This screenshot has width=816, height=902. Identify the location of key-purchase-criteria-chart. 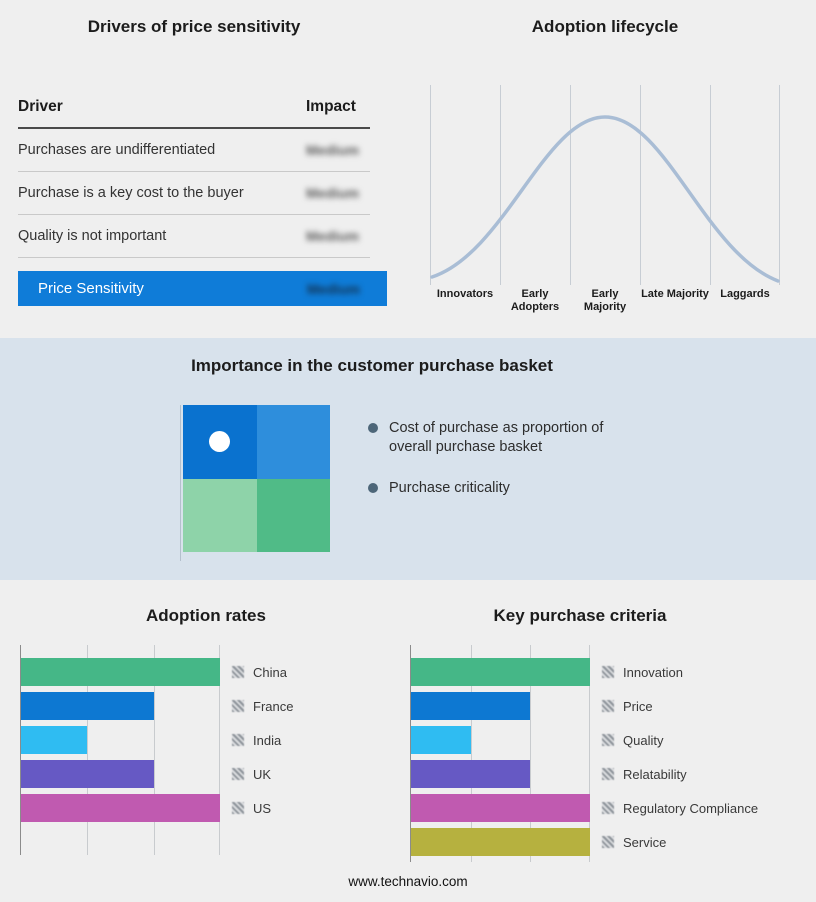
(500, 753).